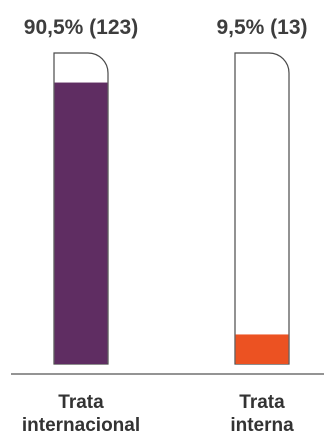  I want to click on category-label-line: interna, so click(262, 425).